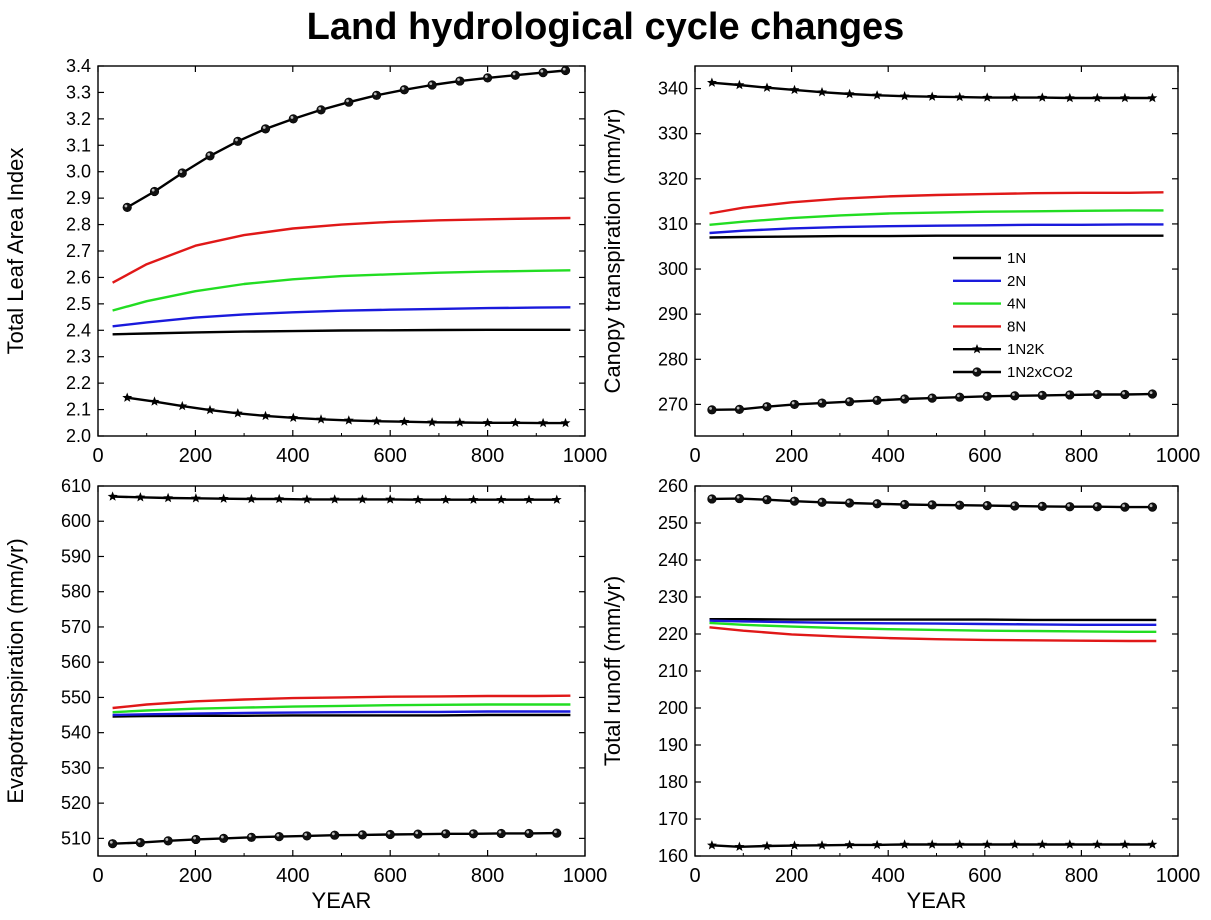 Image resolution: width=1211 pixels, height=920 pixels. What do you see at coordinates (78, 225) in the screenshot?
I see `y-tick-label: 2.8` at bounding box center [78, 225].